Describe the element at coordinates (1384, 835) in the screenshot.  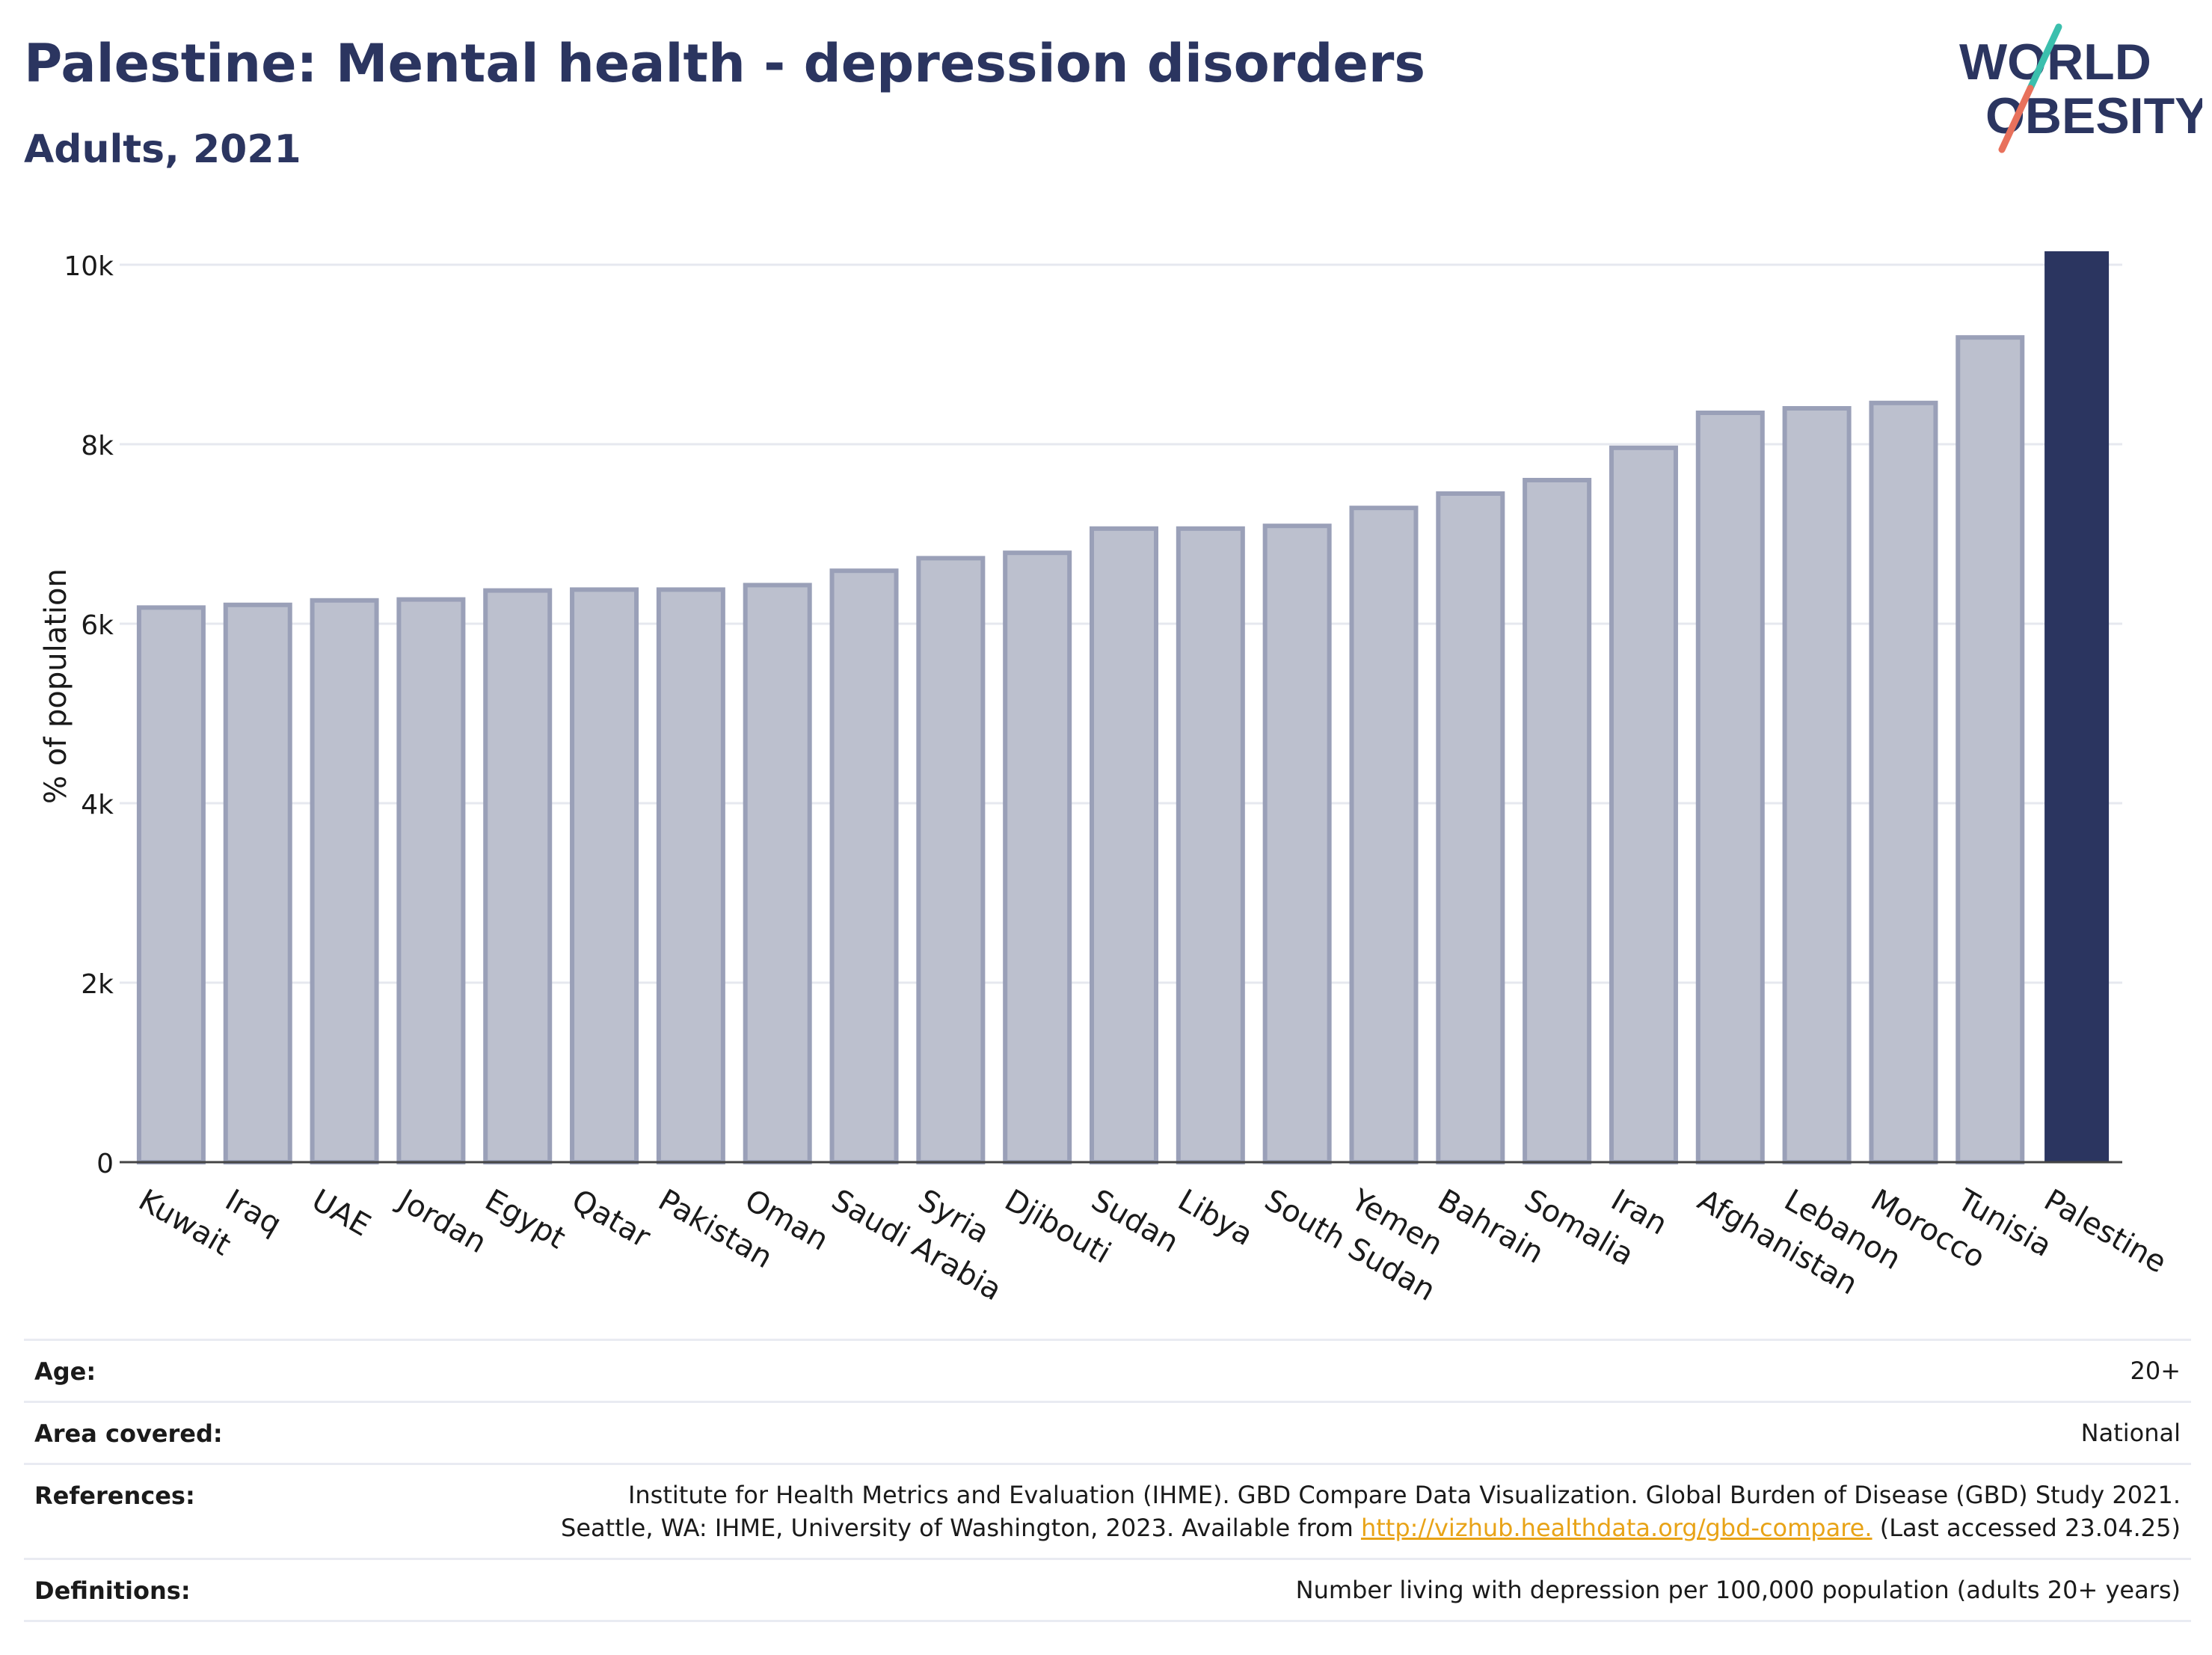
I see `bar-yemen` at that location.